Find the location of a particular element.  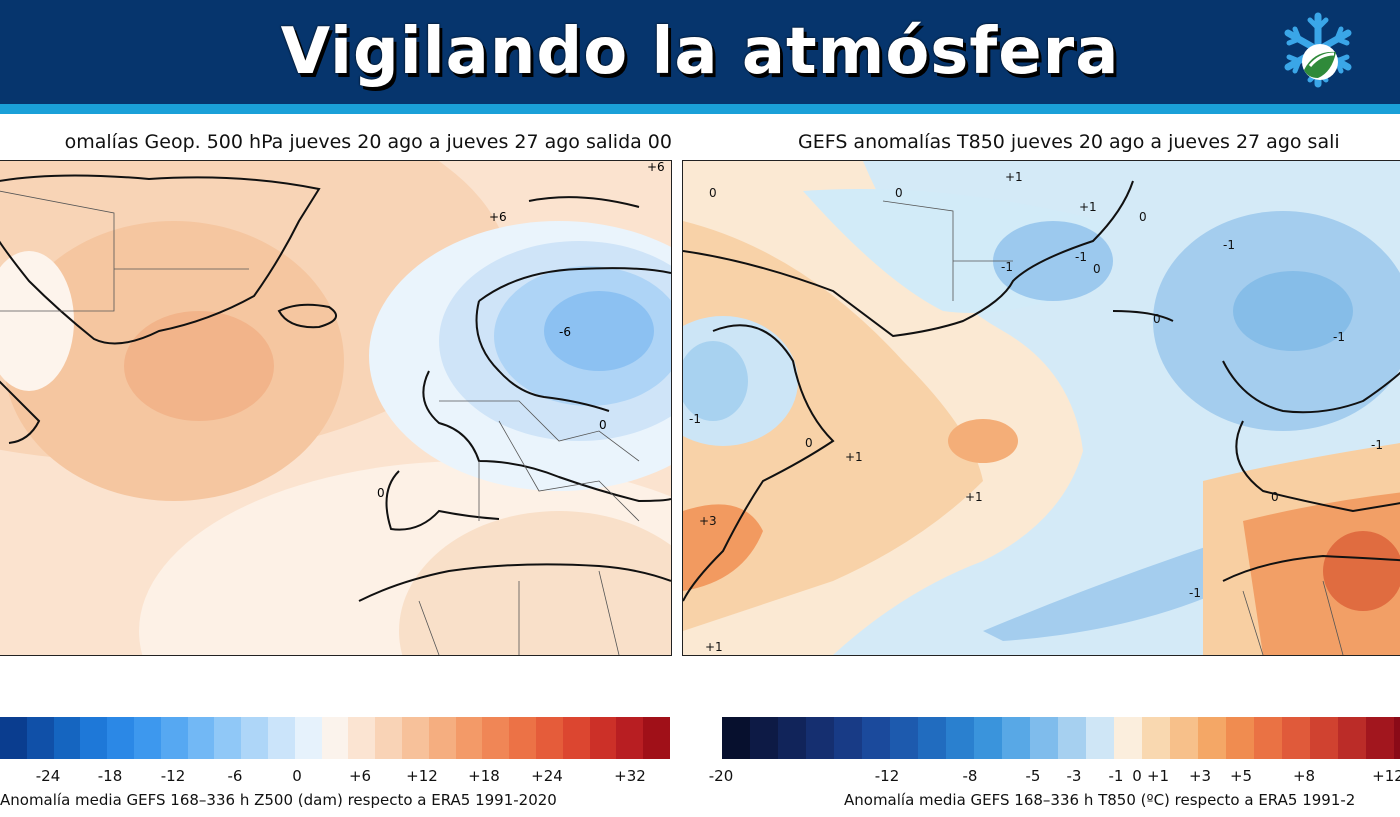

site-header is located at coordinates (700, 52).